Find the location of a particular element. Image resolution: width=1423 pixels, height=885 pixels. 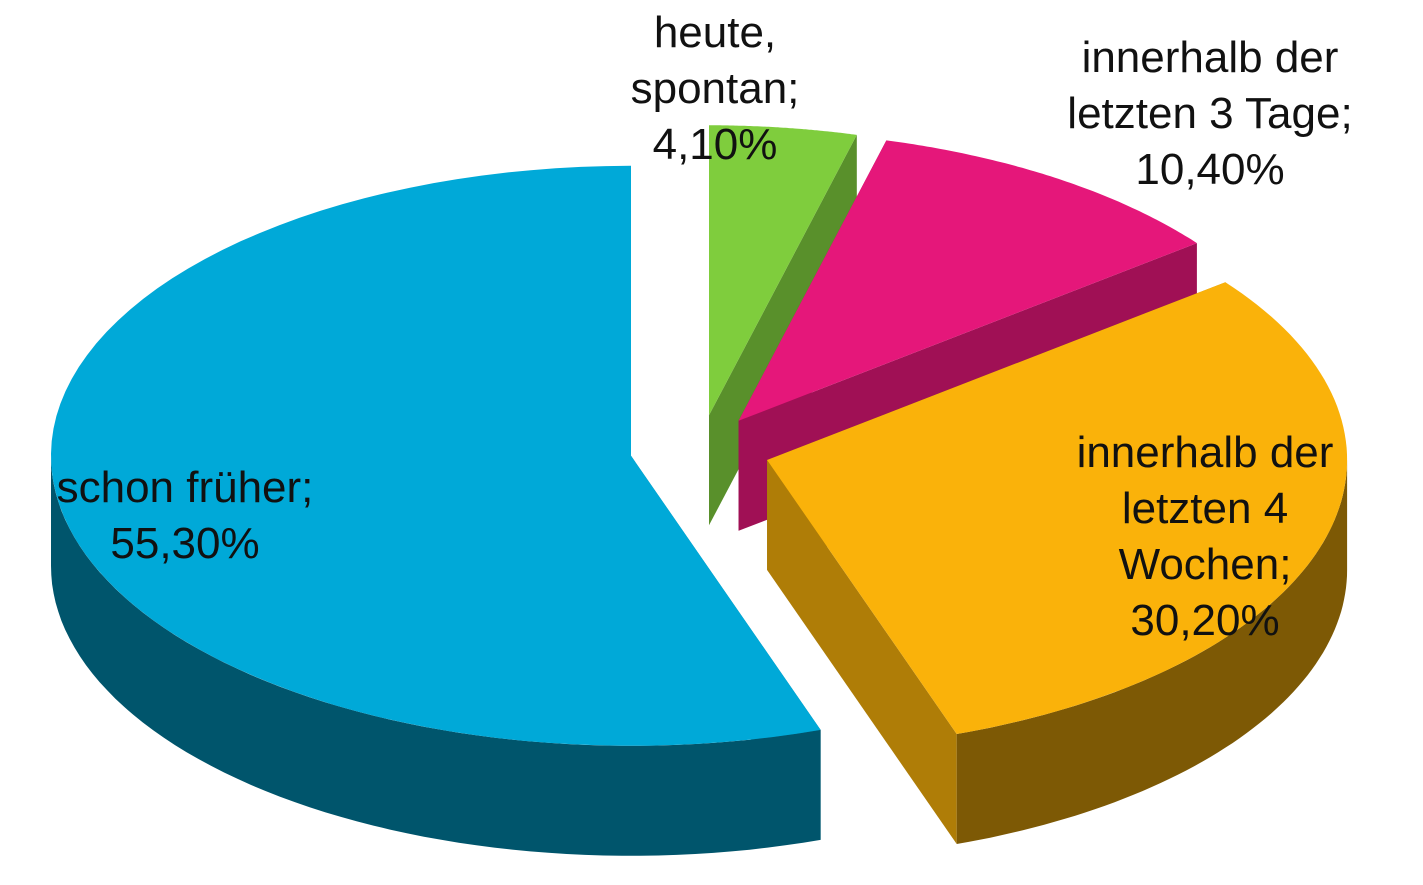

category-label: innerhalb der letzten 3 Tage; is located at coordinates (1210, 85).